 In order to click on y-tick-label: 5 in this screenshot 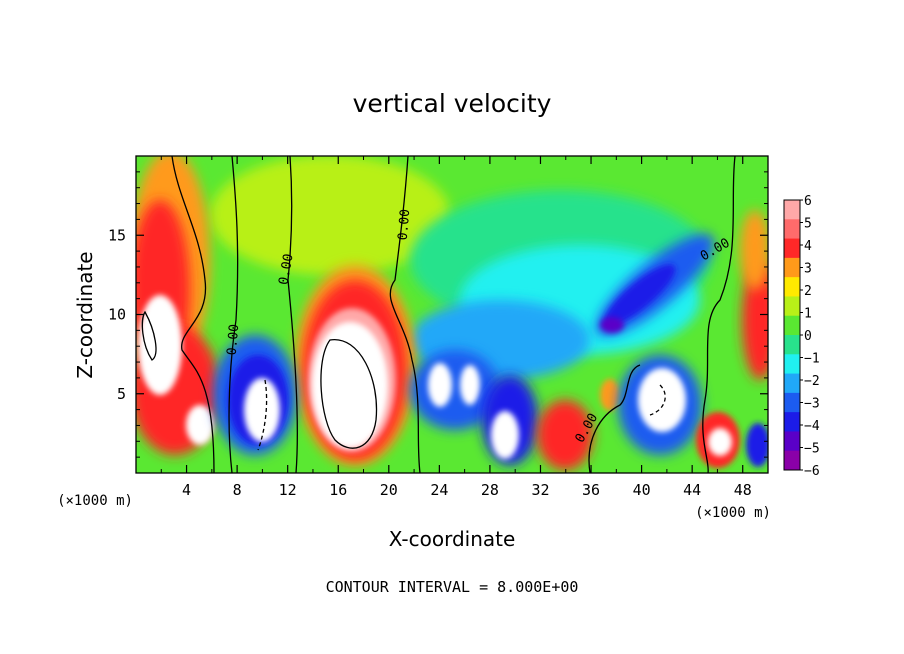, I will do `click(121, 394)`.